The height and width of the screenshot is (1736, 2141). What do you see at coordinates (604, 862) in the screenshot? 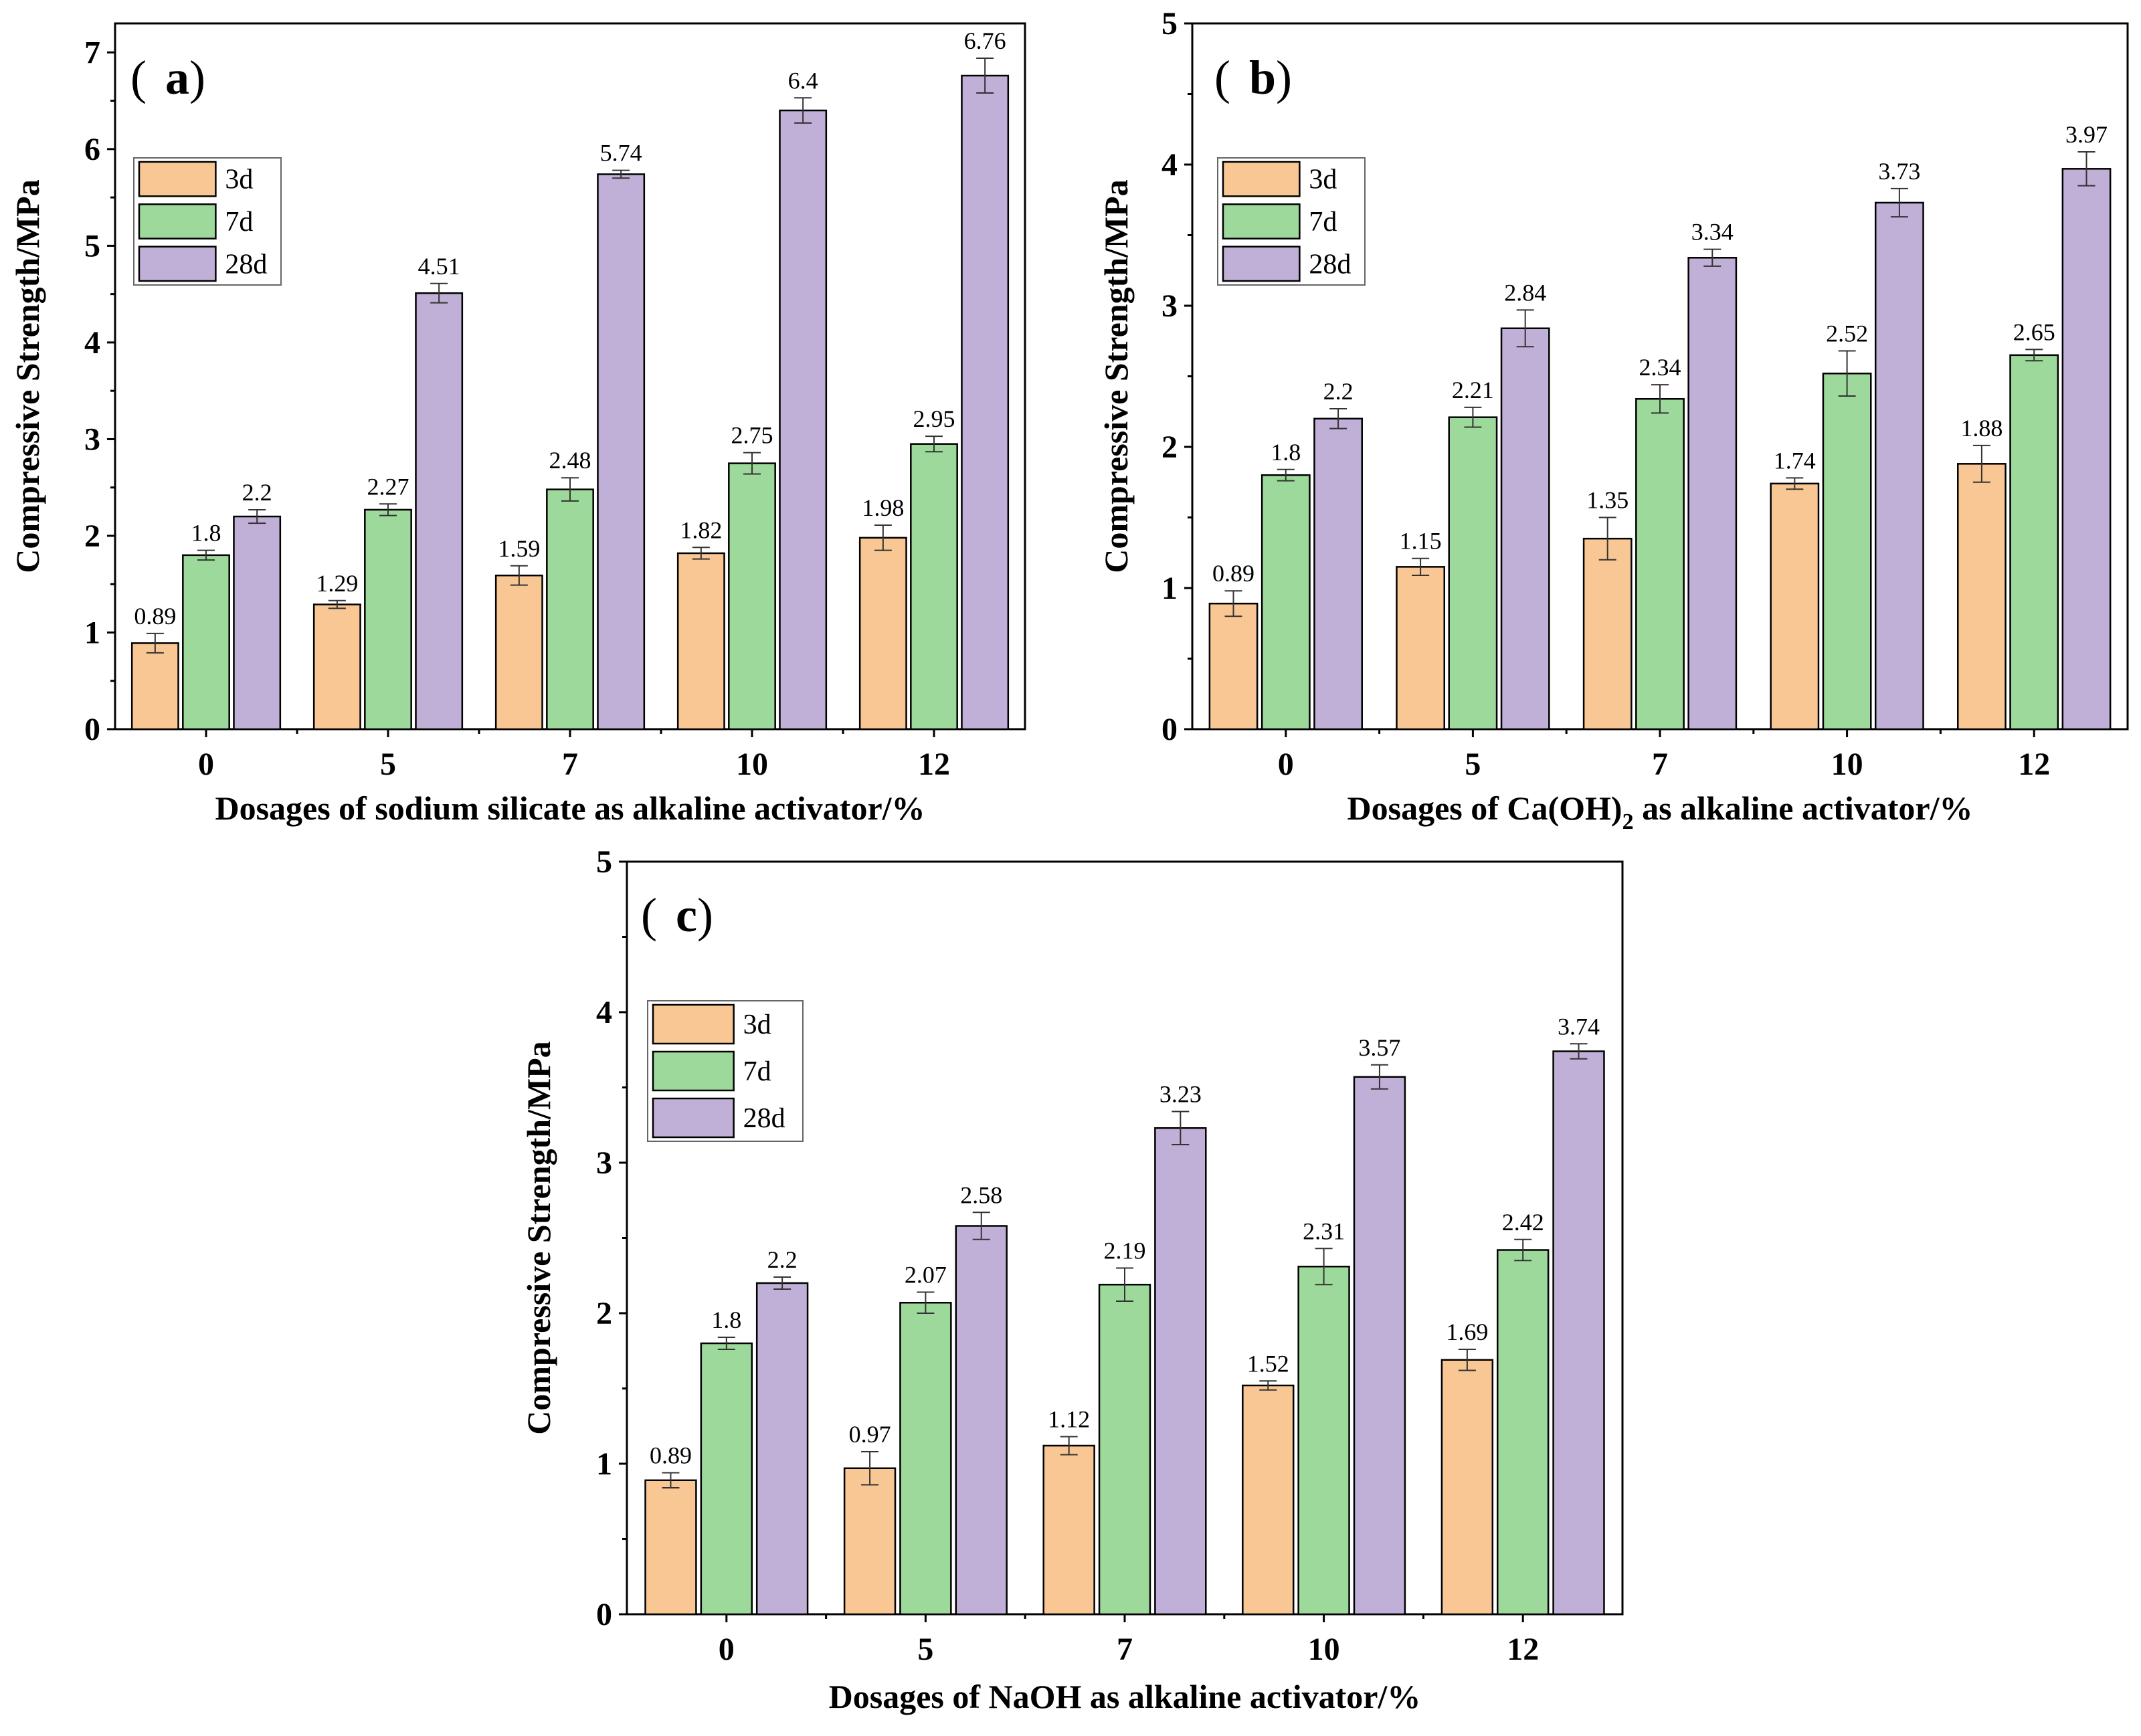
I see `y-tick-label: 5` at bounding box center [604, 862].